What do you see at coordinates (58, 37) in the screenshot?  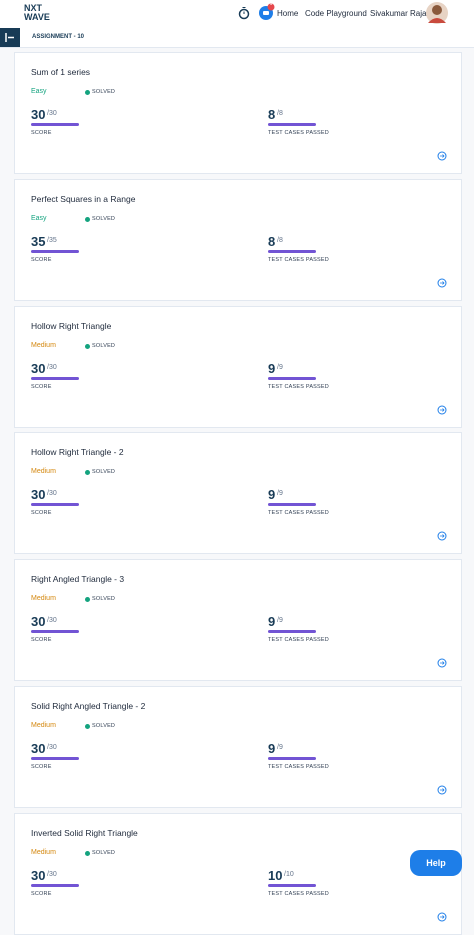 I see `breadcrumb: ASSIGNMENT - 10` at bounding box center [58, 37].